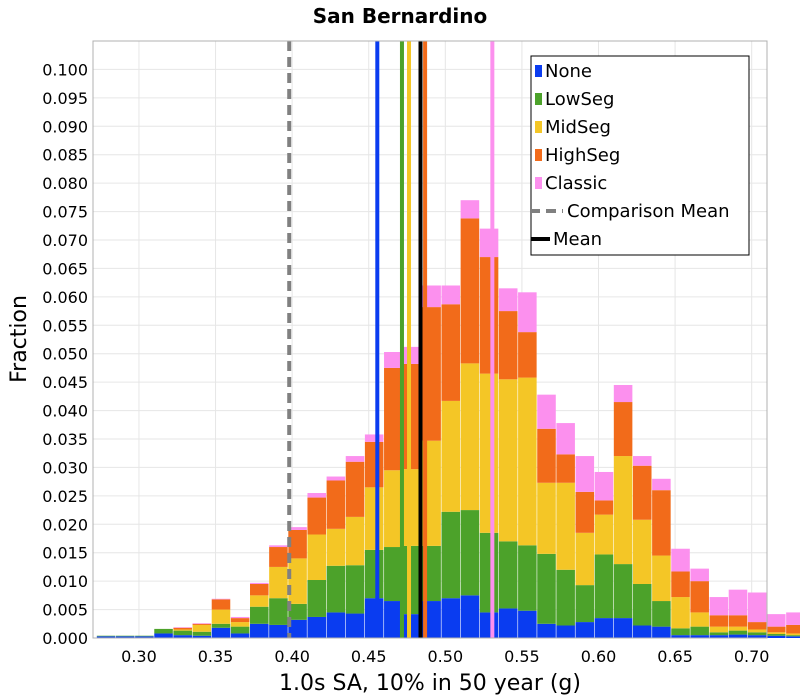  What do you see at coordinates (65, 382) in the screenshot?
I see `y-tick-label: 0.045` at bounding box center [65, 382].